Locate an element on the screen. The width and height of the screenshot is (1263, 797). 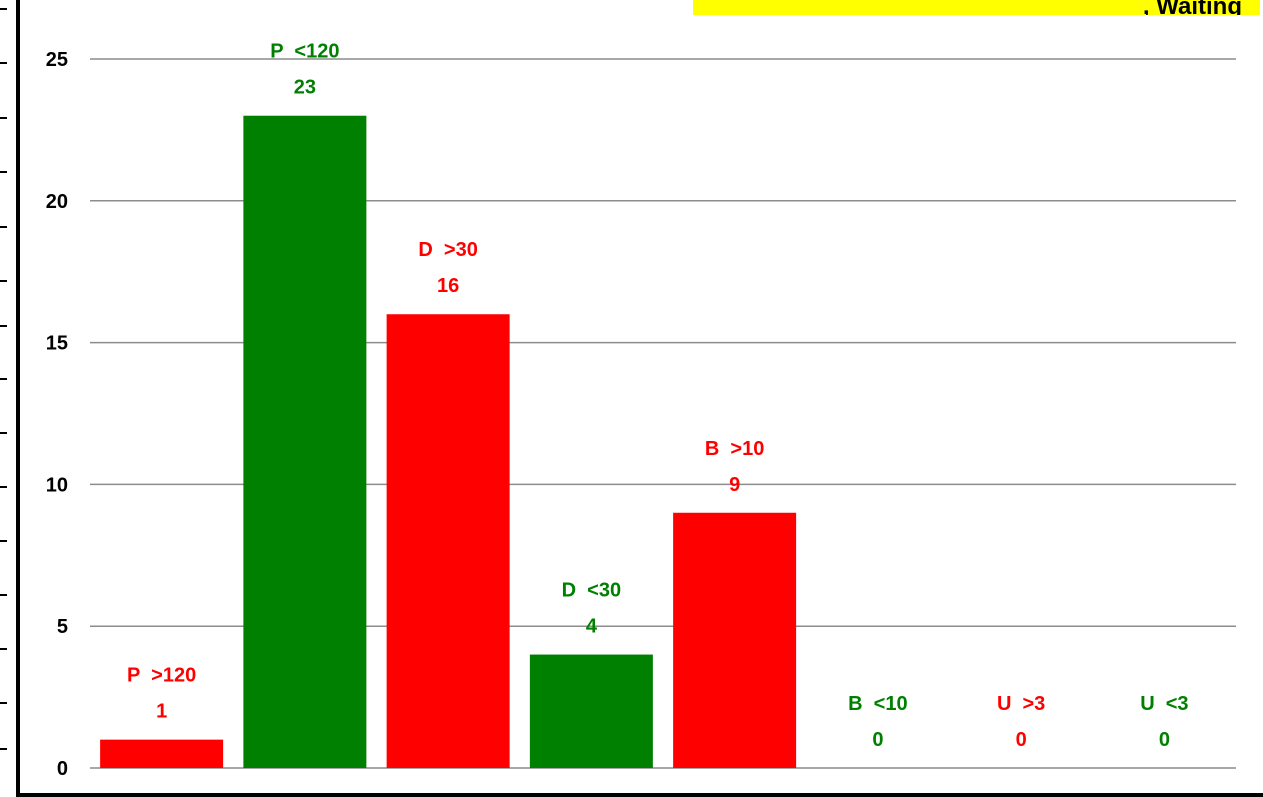
left-edge-strip is located at coordinates (8, 398).